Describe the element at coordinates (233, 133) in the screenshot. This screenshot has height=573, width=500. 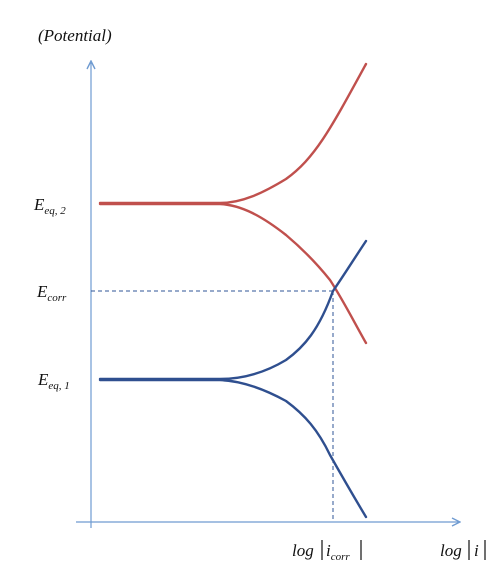
I see `red-anodic-curve` at that location.